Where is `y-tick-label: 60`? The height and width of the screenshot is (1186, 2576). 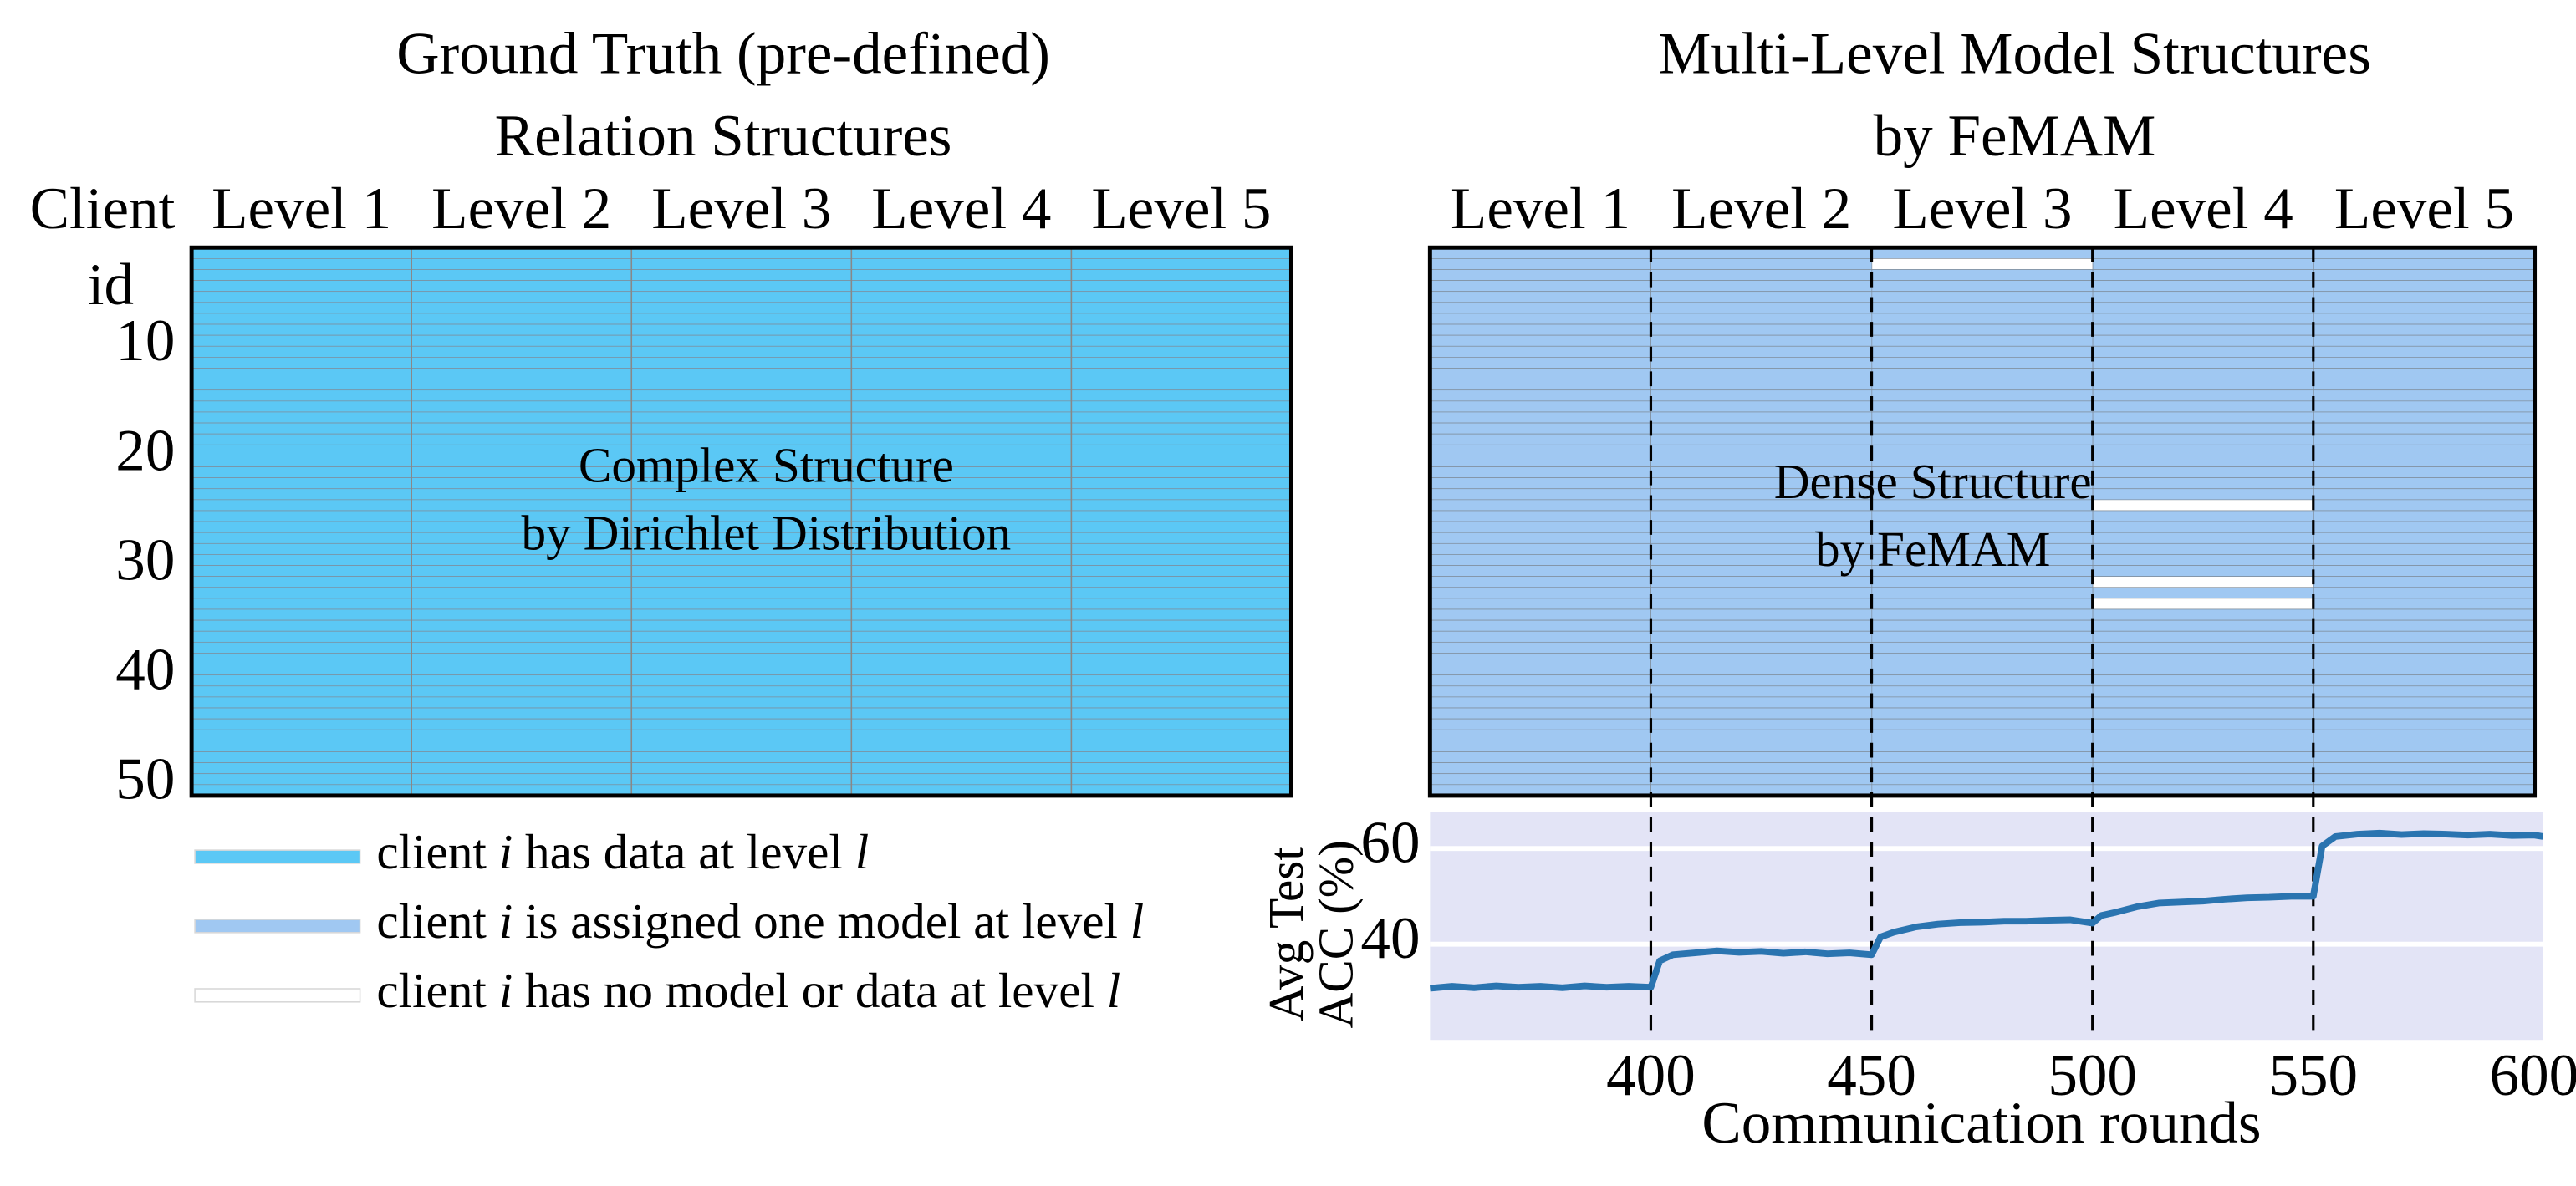 y-tick-label: 60 is located at coordinates (1390, 843).